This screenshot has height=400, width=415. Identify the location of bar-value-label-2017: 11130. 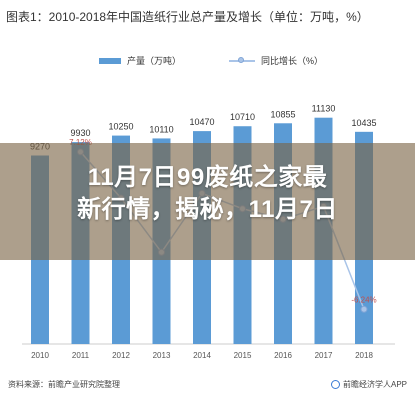
(324, 109).